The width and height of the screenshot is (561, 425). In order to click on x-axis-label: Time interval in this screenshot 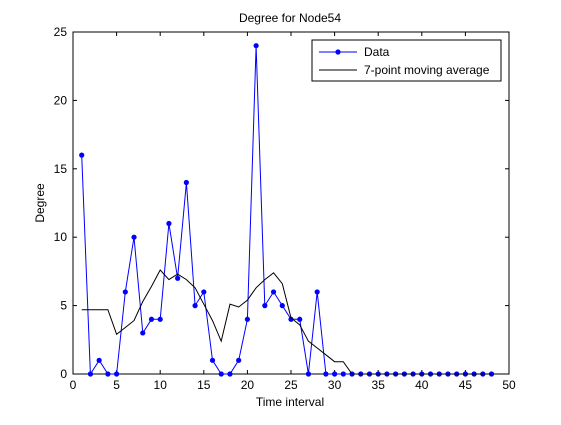, I will do `click(290, 402)`.